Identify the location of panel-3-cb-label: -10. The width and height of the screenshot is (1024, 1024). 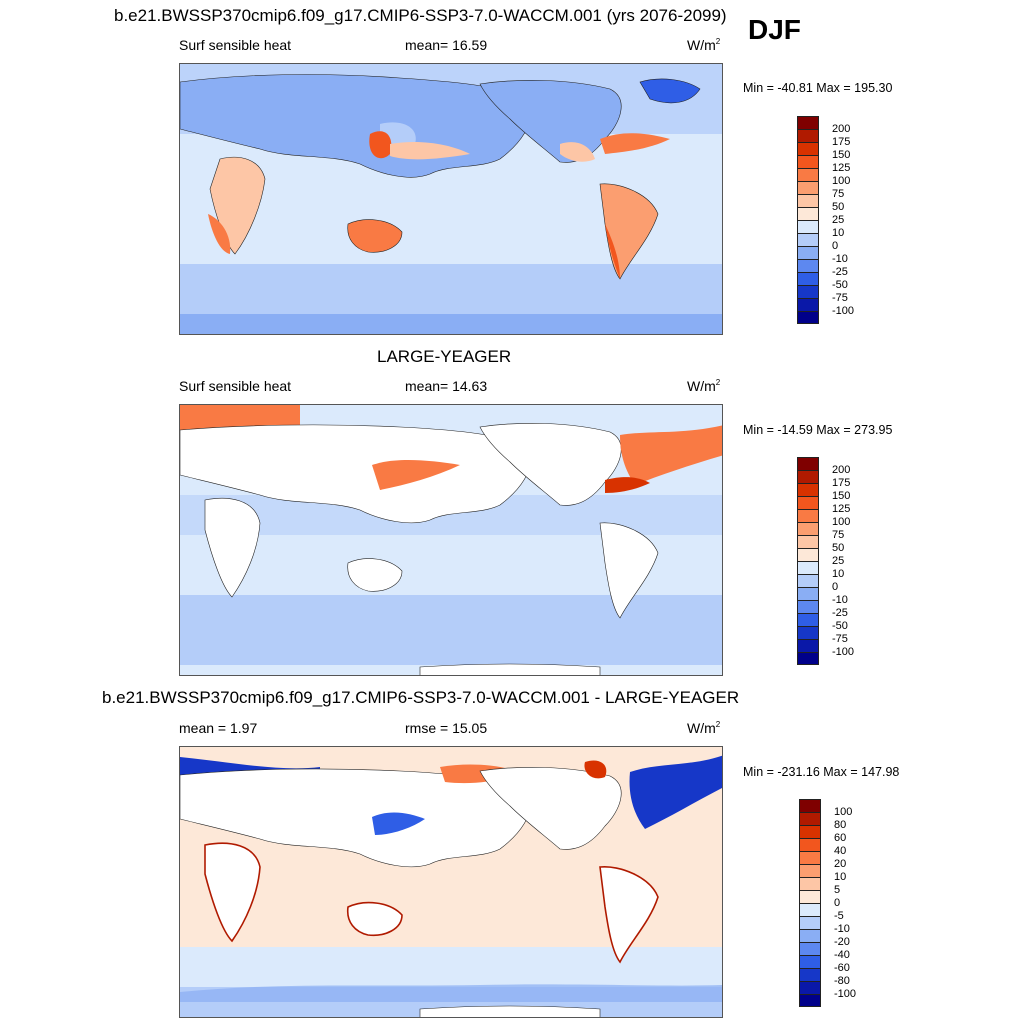
(842, 929).